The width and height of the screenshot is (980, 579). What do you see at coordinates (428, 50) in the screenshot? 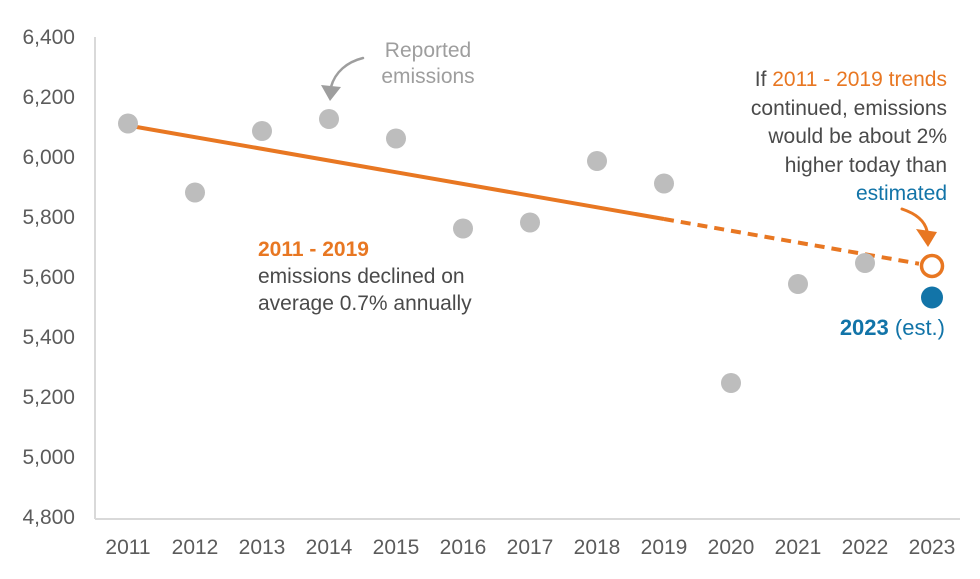
I see `reported-label-line1: Reported` at bounding box center [428, 50].